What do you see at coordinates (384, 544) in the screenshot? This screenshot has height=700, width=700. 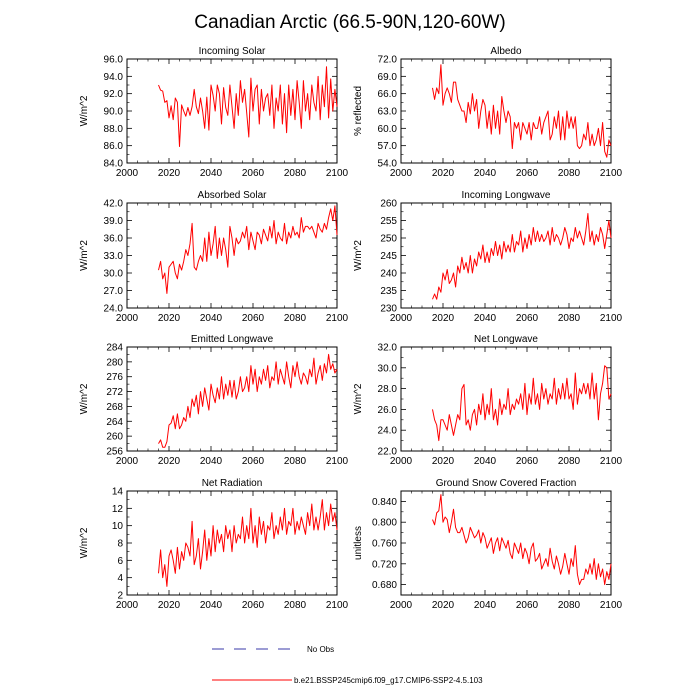 I see `y-tick-label: 0.760` at bounding box center [384, 544].